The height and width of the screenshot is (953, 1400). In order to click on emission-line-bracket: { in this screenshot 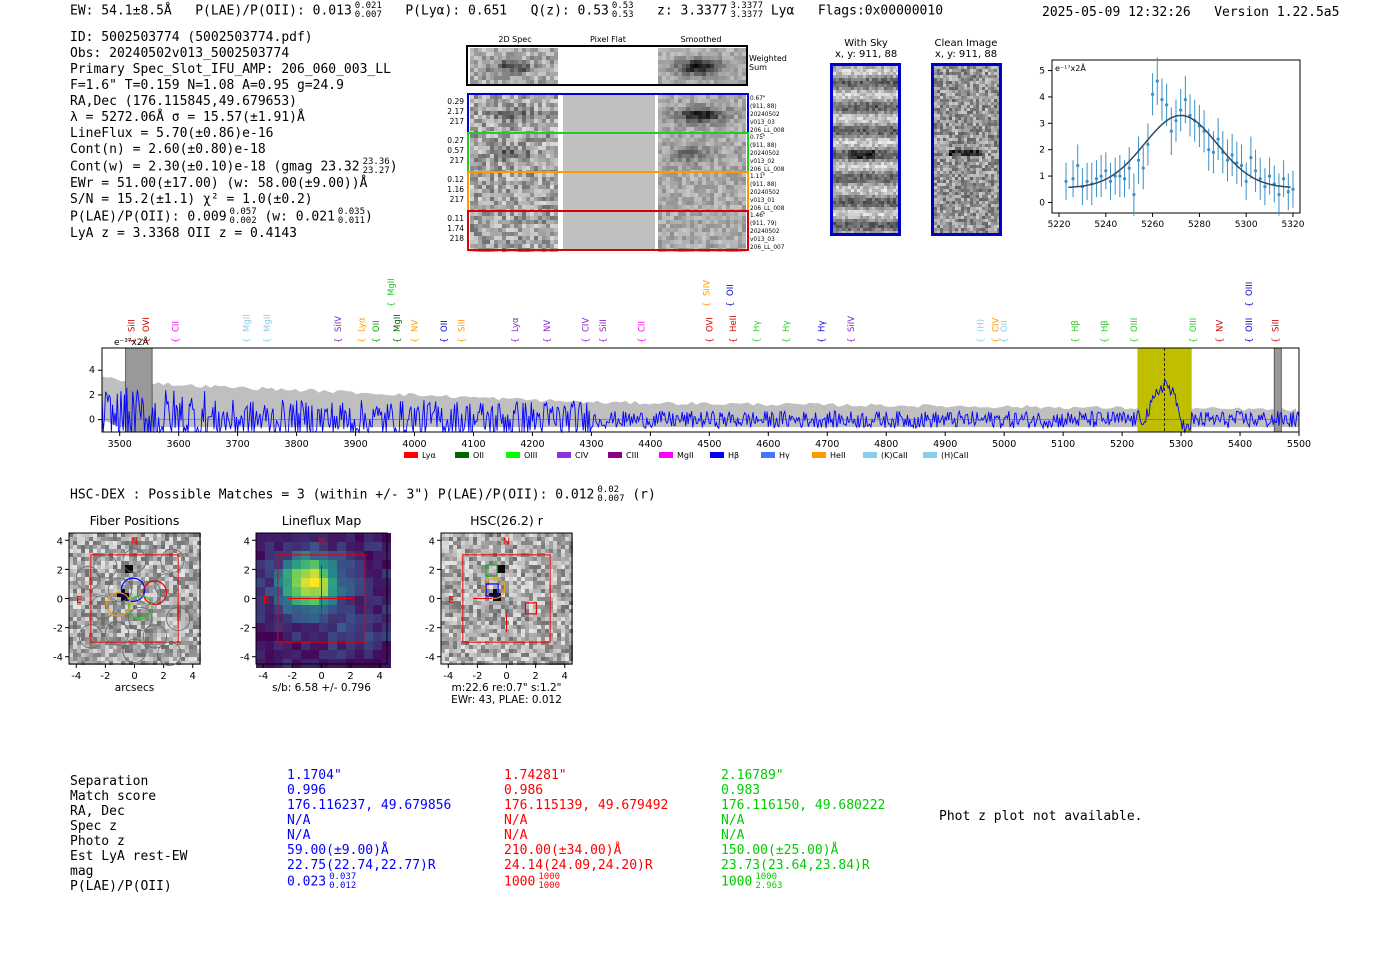, I will do `click(707, 304)`.